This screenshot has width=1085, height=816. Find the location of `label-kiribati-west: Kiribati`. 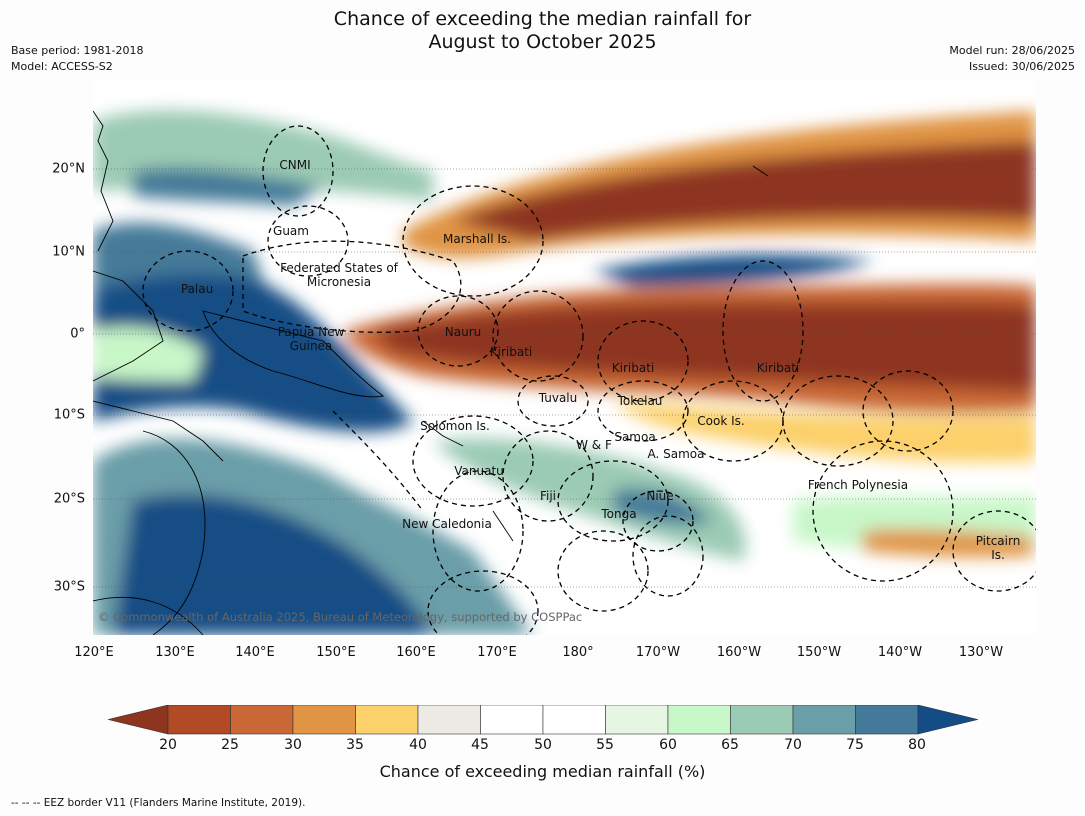

label-kiribati-west: Kiribati is located at coordinates (511, 352).